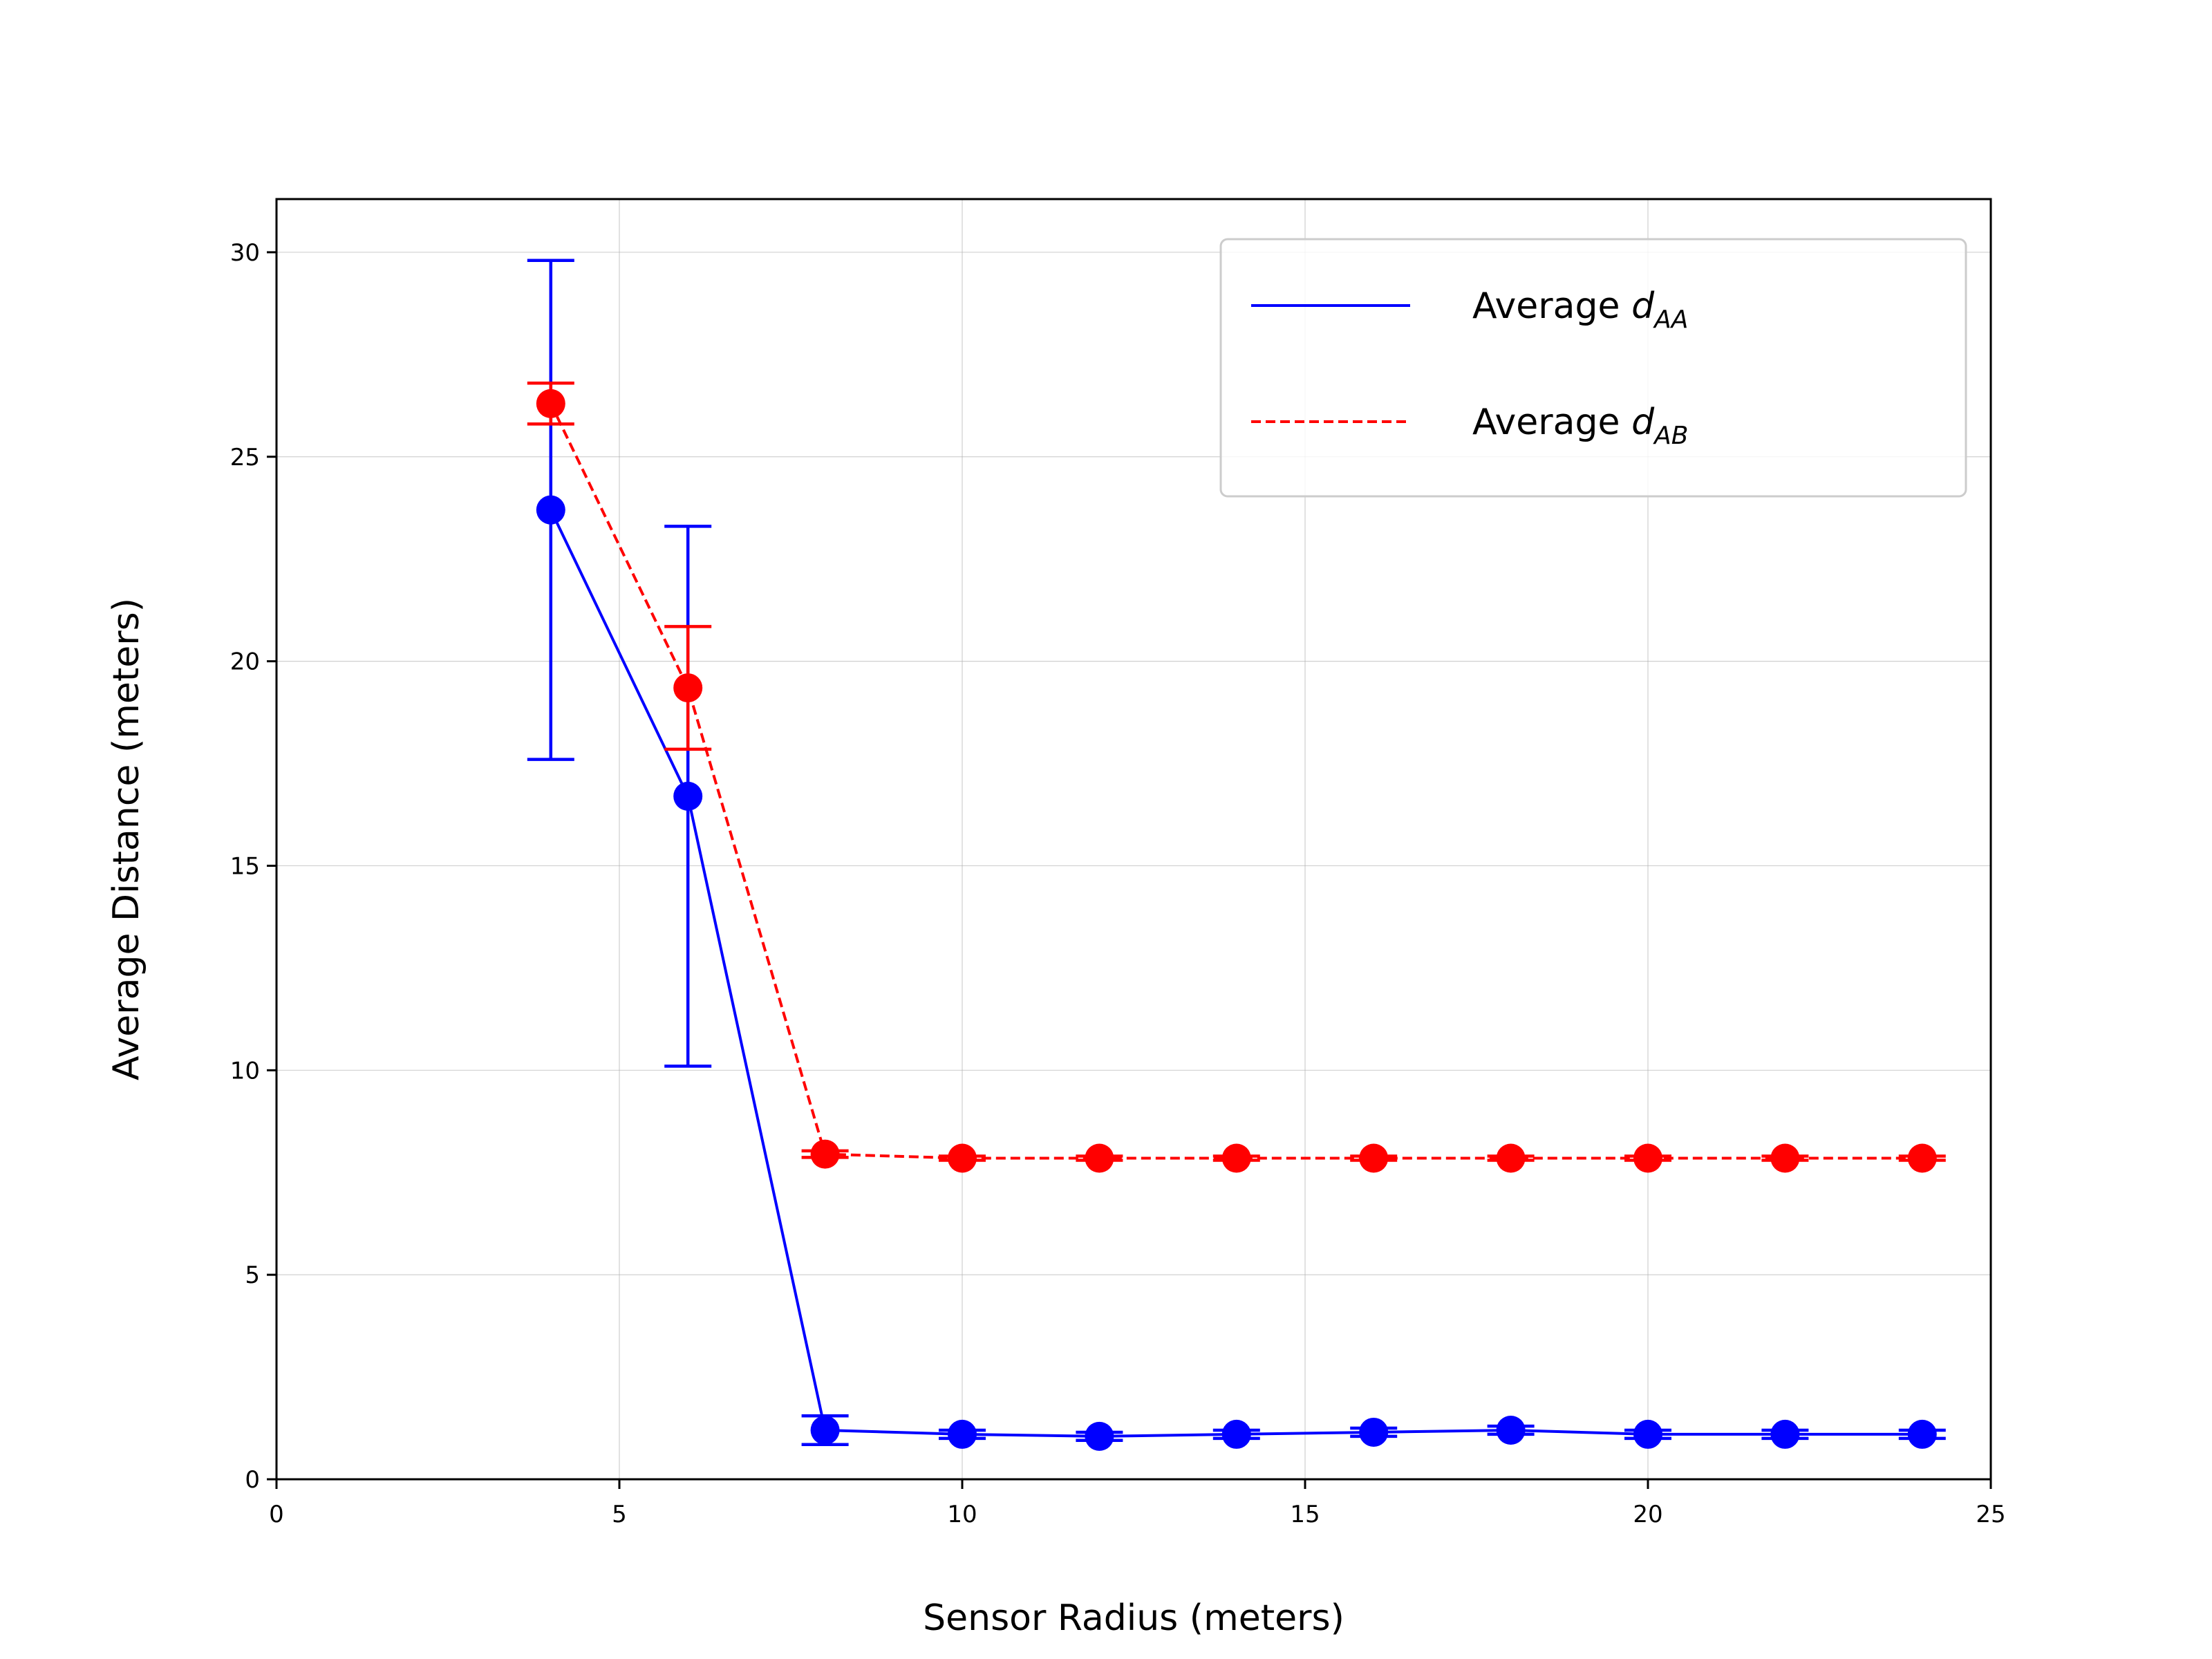 The width and height of the screenshot is (2212, 1659). What do you see at coordinates (245, 662) in the screenshot?
I see `y-tick-label: 20` at bounding box center [245, 662].